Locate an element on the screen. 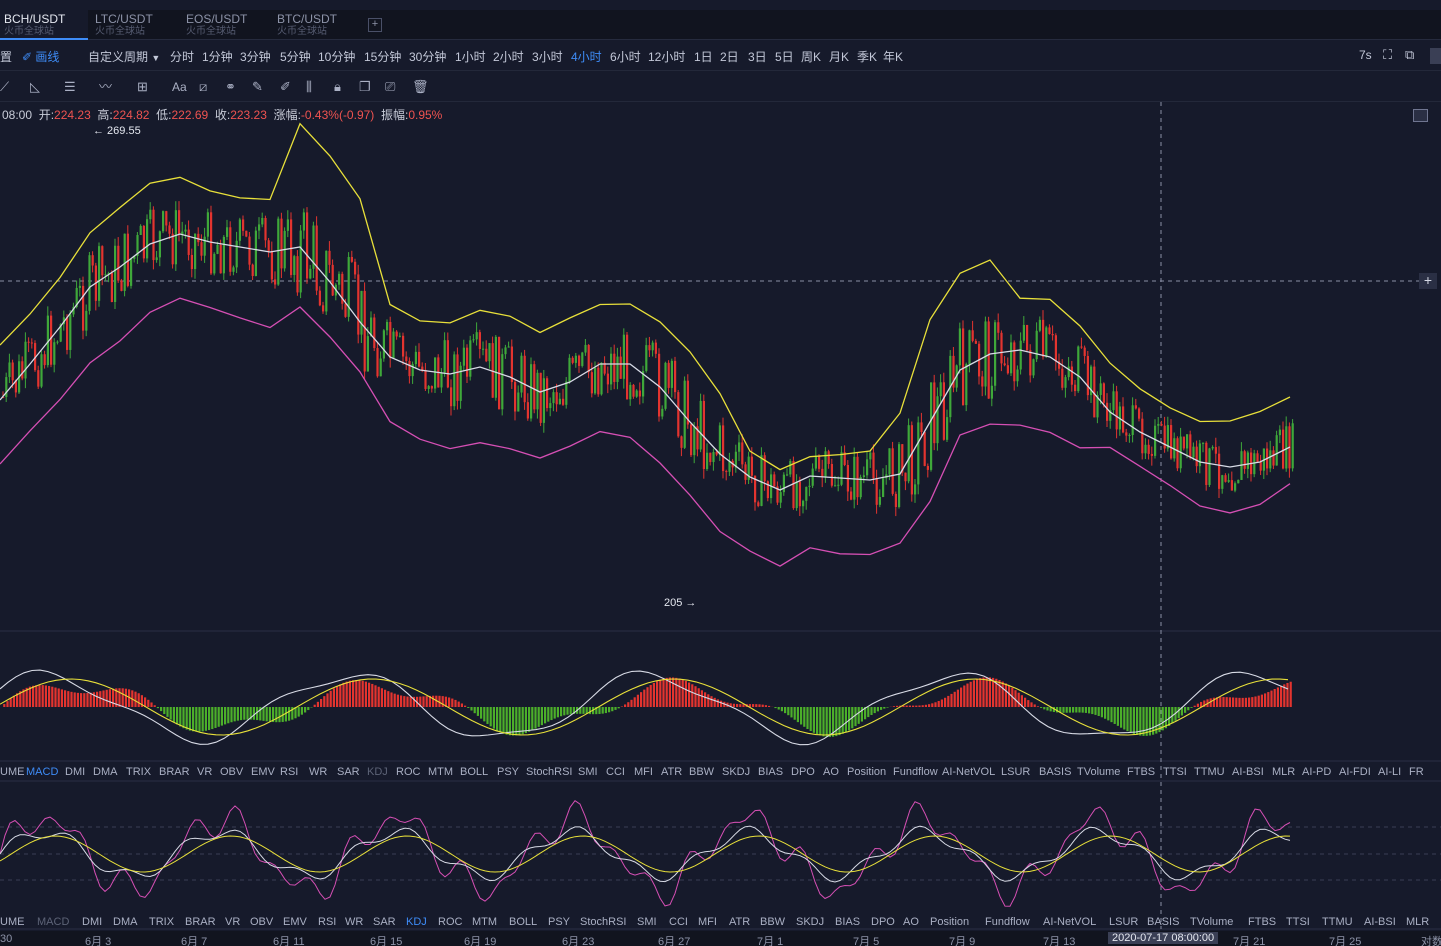 This screenshot has height=946, width=1441. tab-ltc-usdt: LTC/USDT 火币全球站 is located at coordinates (135, 25).